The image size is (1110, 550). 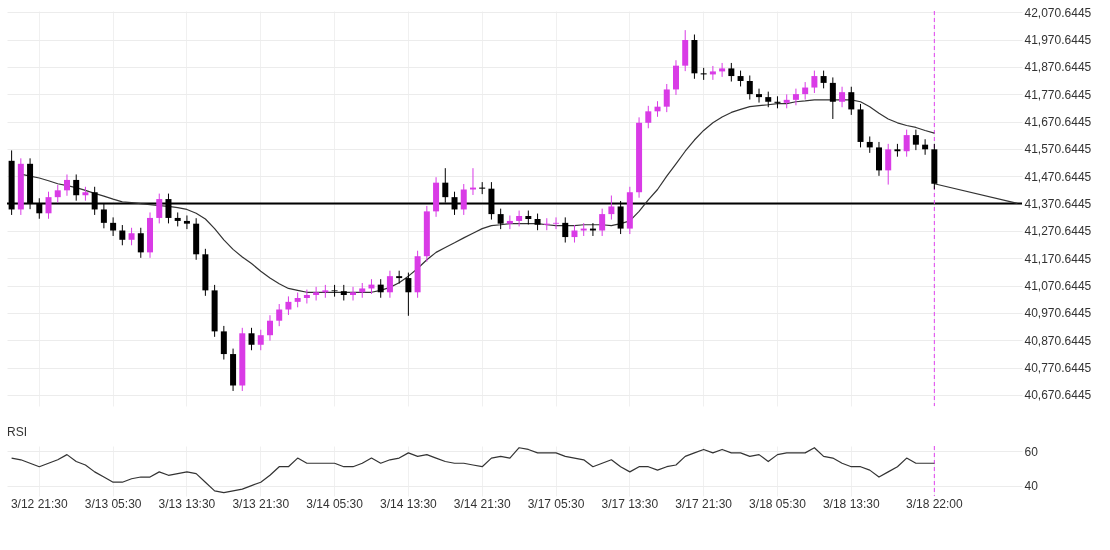 I want to click on y-tick-label: 41,670.6445, so click(x=1058, y=122).